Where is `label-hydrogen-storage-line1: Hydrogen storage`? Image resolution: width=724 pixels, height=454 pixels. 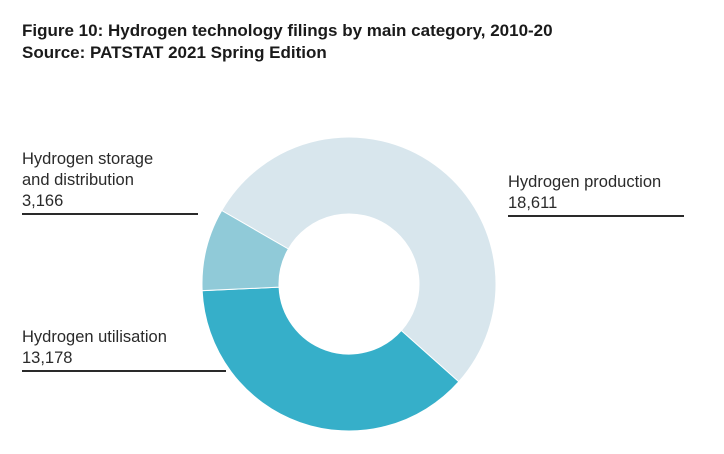 label-hydrogen-storage-line1: Hydrogen storage is located at coordinates (88, 159).